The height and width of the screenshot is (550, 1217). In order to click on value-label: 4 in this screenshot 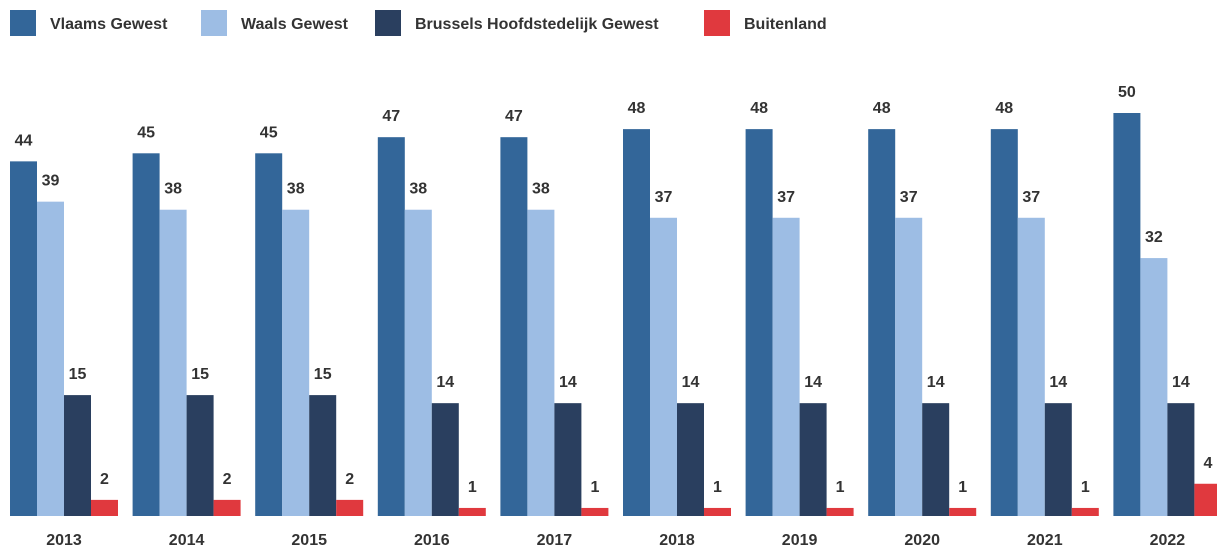, I will do `click(1207, 463)`.